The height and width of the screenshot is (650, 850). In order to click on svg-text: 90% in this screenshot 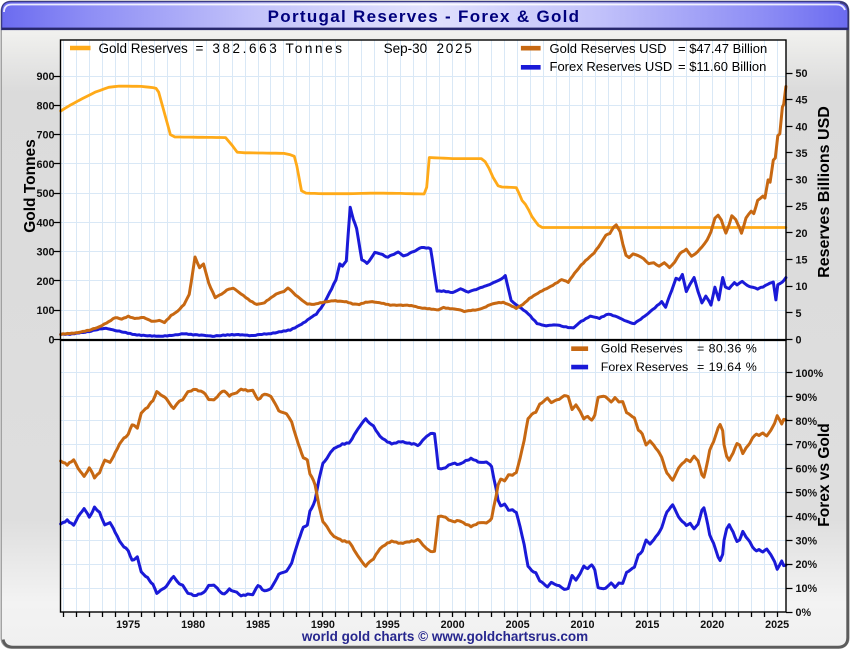, I will do `click(807, 398)`.